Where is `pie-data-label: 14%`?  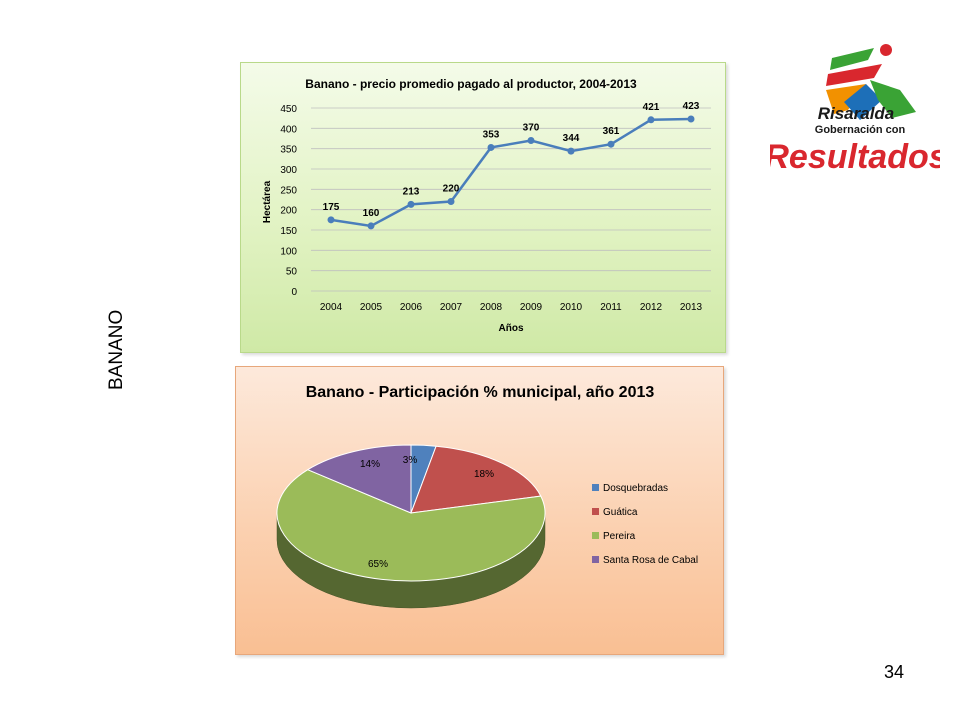 pie-data-label: 14% is located at coordinates (370, 464).